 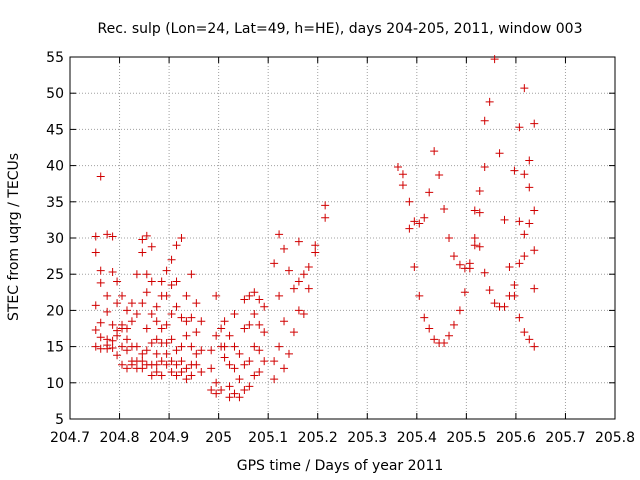 I want to click on y-tick-label: 50, so click(x=55, y=94).